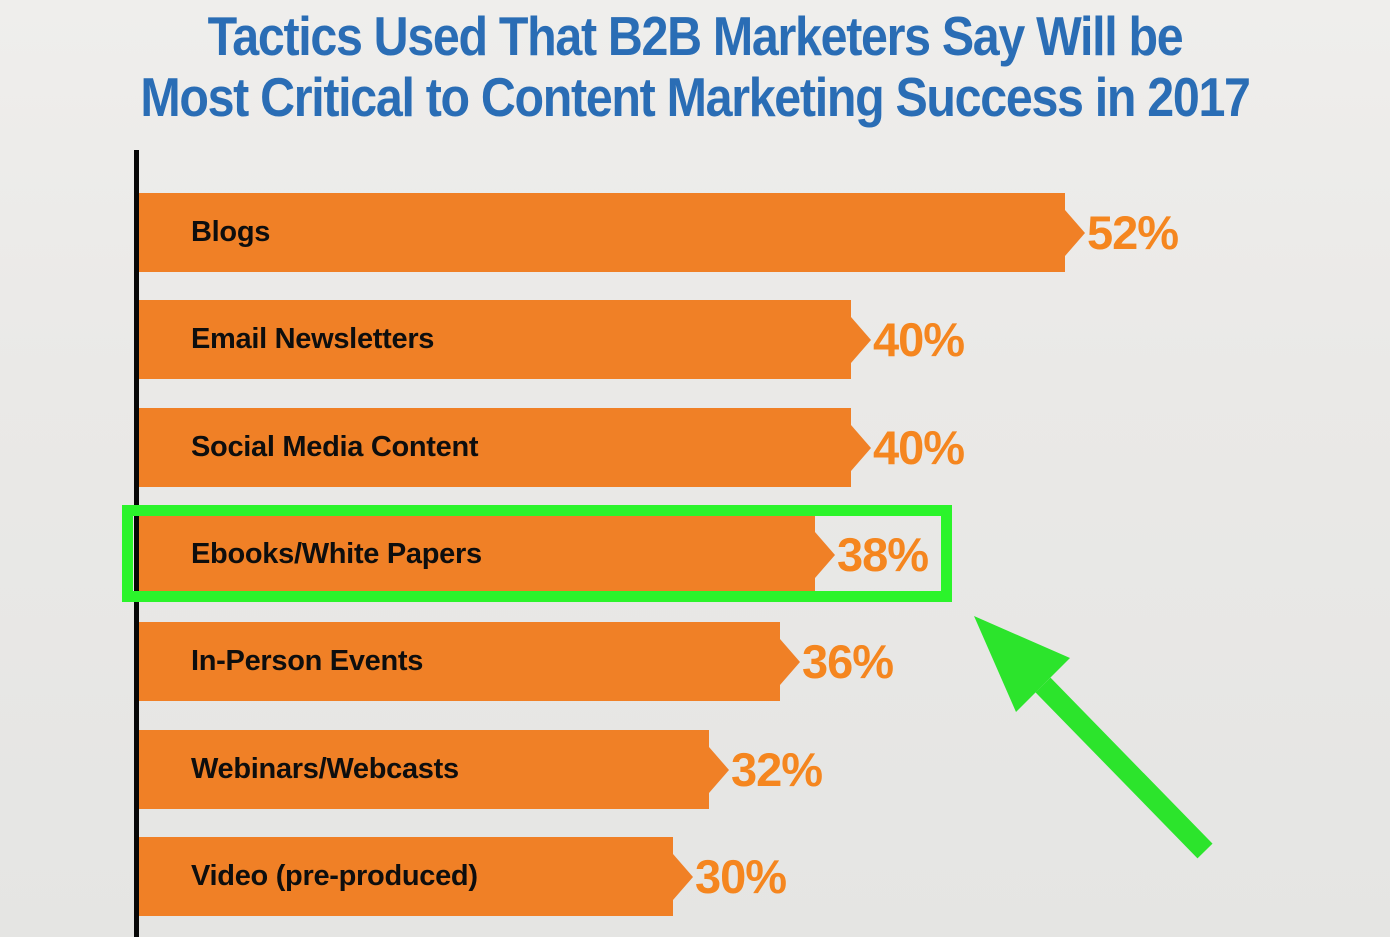 The width and height of the screenshot is (1390, 937). Describe the element at coordinates (313, 339) in the screenshot. I see `bar-category-label: Email Newsletters` at that location.